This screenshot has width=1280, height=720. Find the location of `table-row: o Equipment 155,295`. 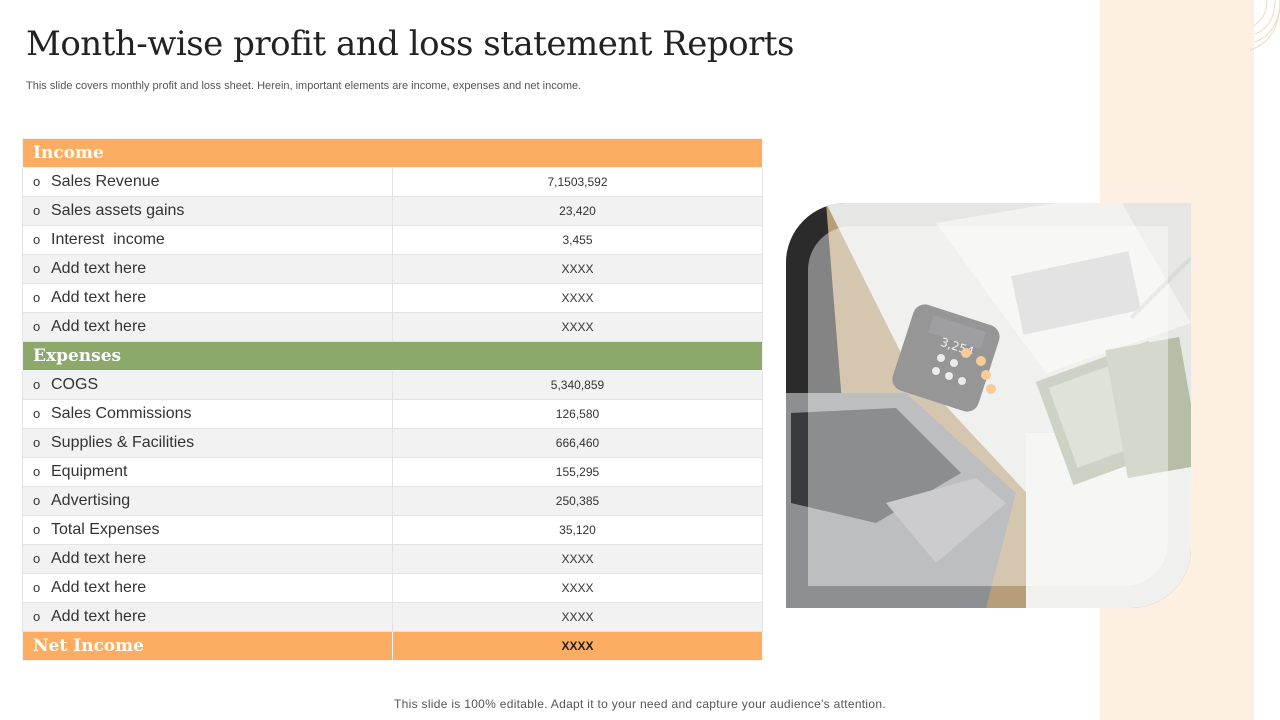

table-row: o Equipment 155,295 is located at coordinates (392, 472).